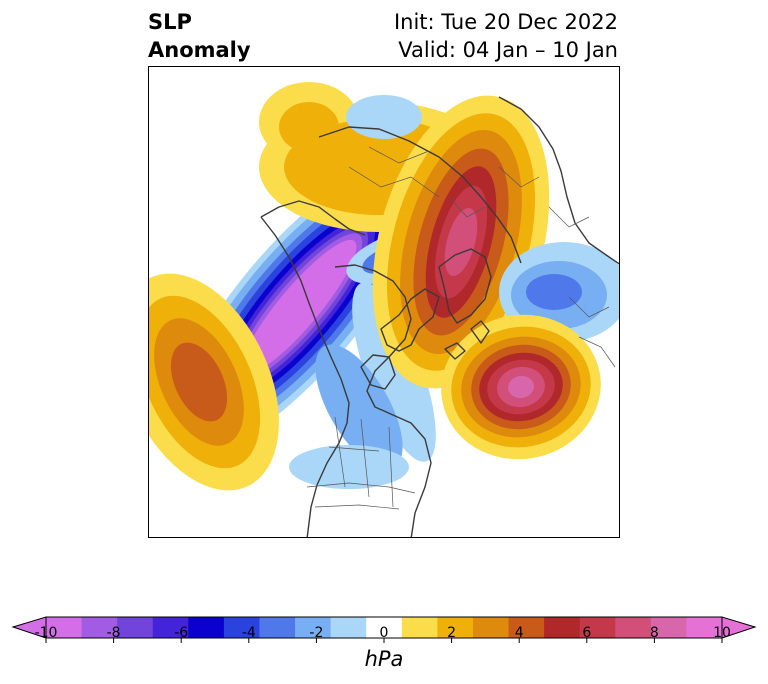 Image resolution: width=768 pixels, height=684 pixels. Describe the element at coordinates (199, 50) in the screenshot. I see `title-line-2: Anomaly` at that location.